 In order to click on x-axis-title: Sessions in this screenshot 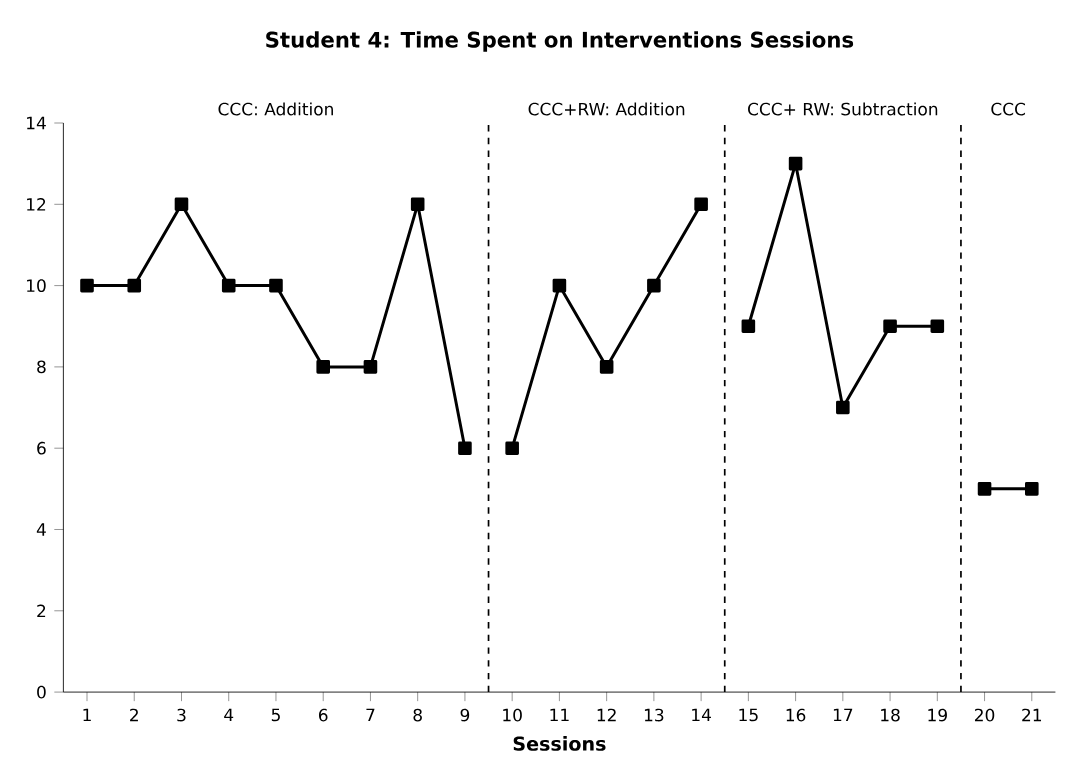, I will do `click(559, 743)`.